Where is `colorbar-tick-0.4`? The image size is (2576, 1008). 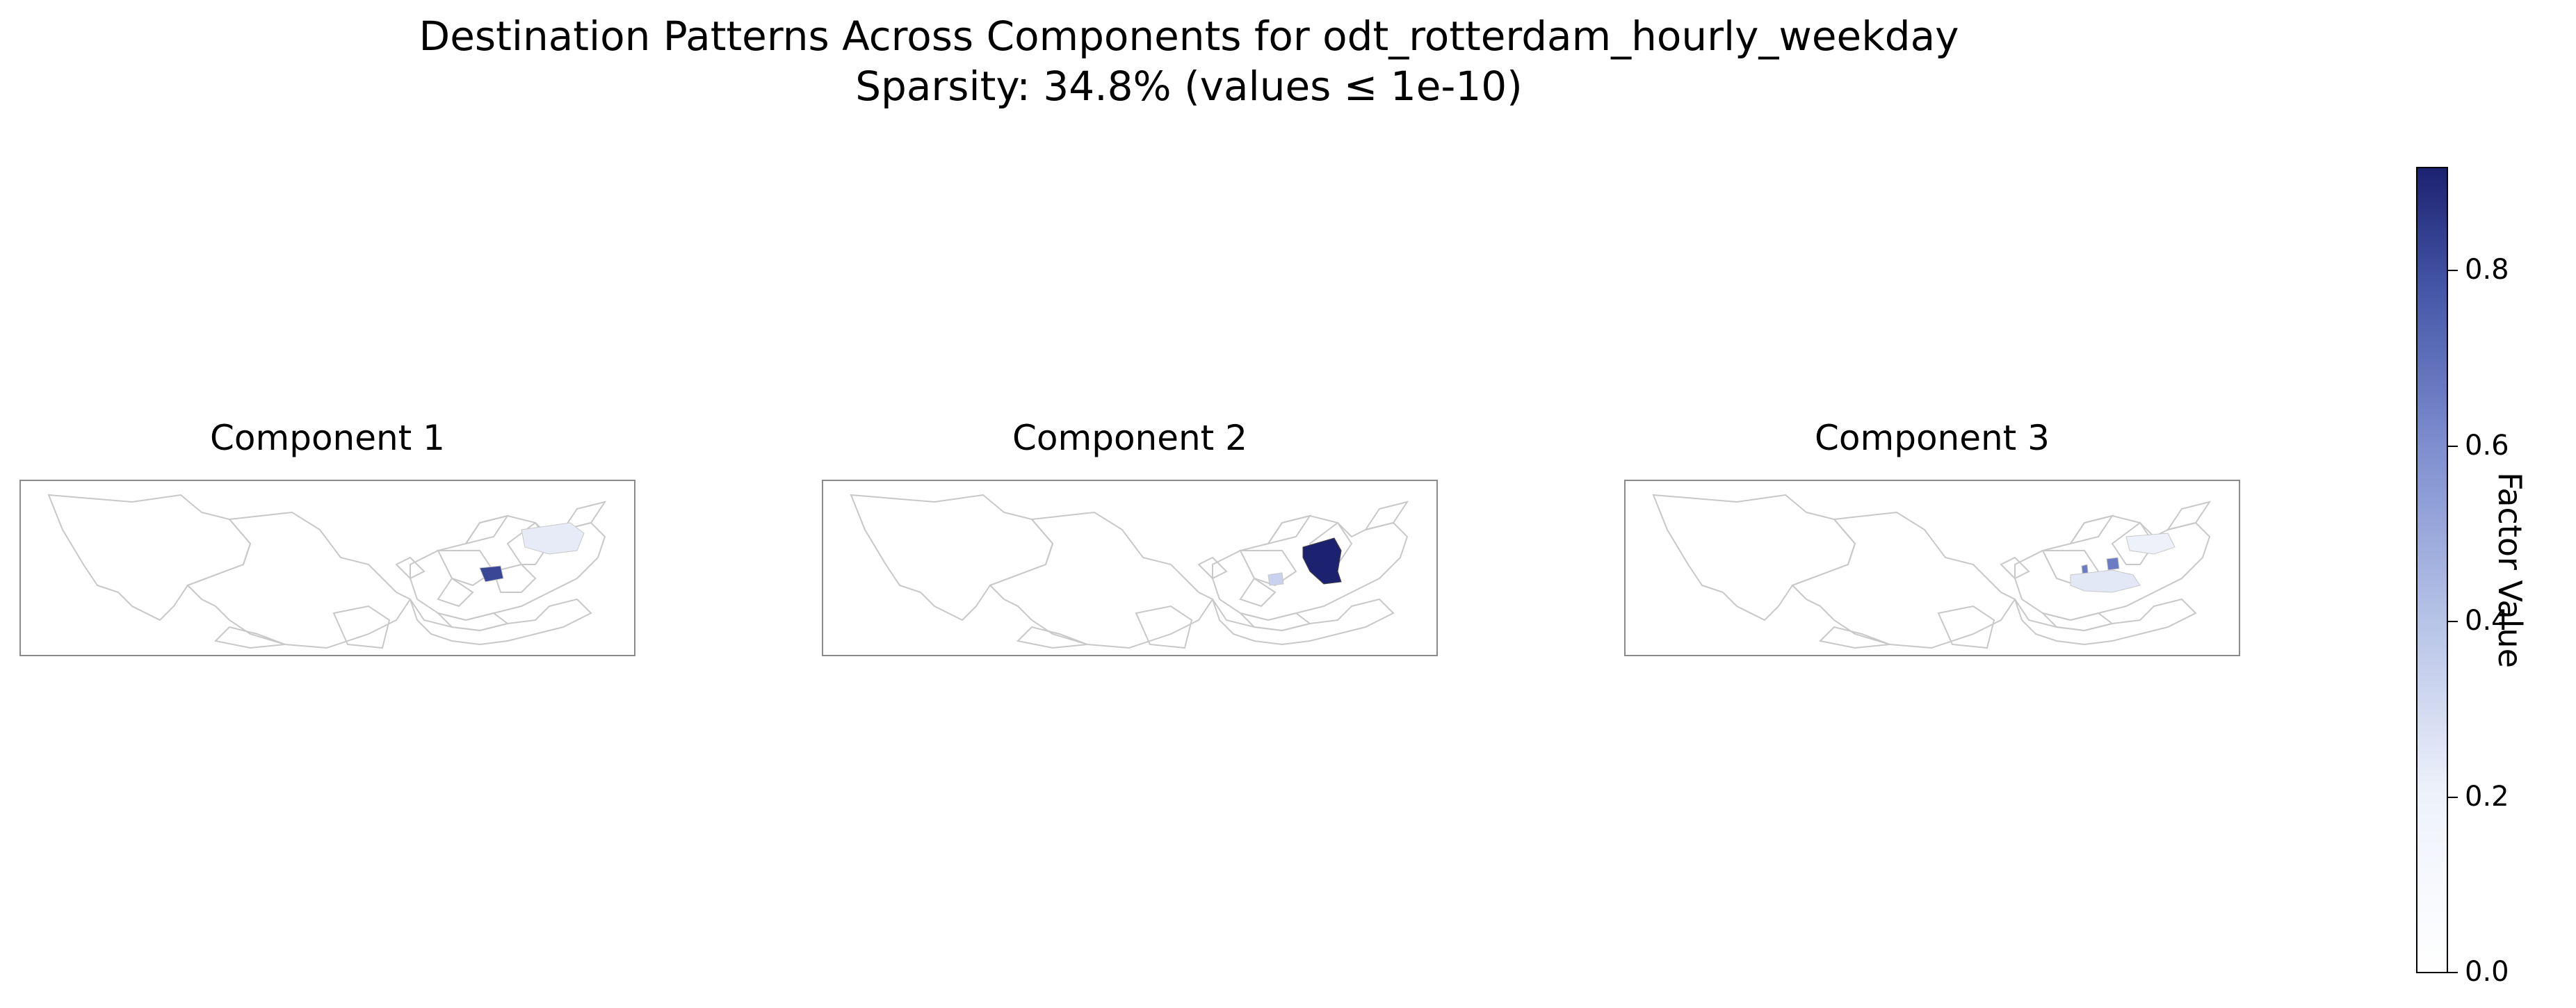
colorbar-tick-0.4 is located at coordinates (2453, 621).